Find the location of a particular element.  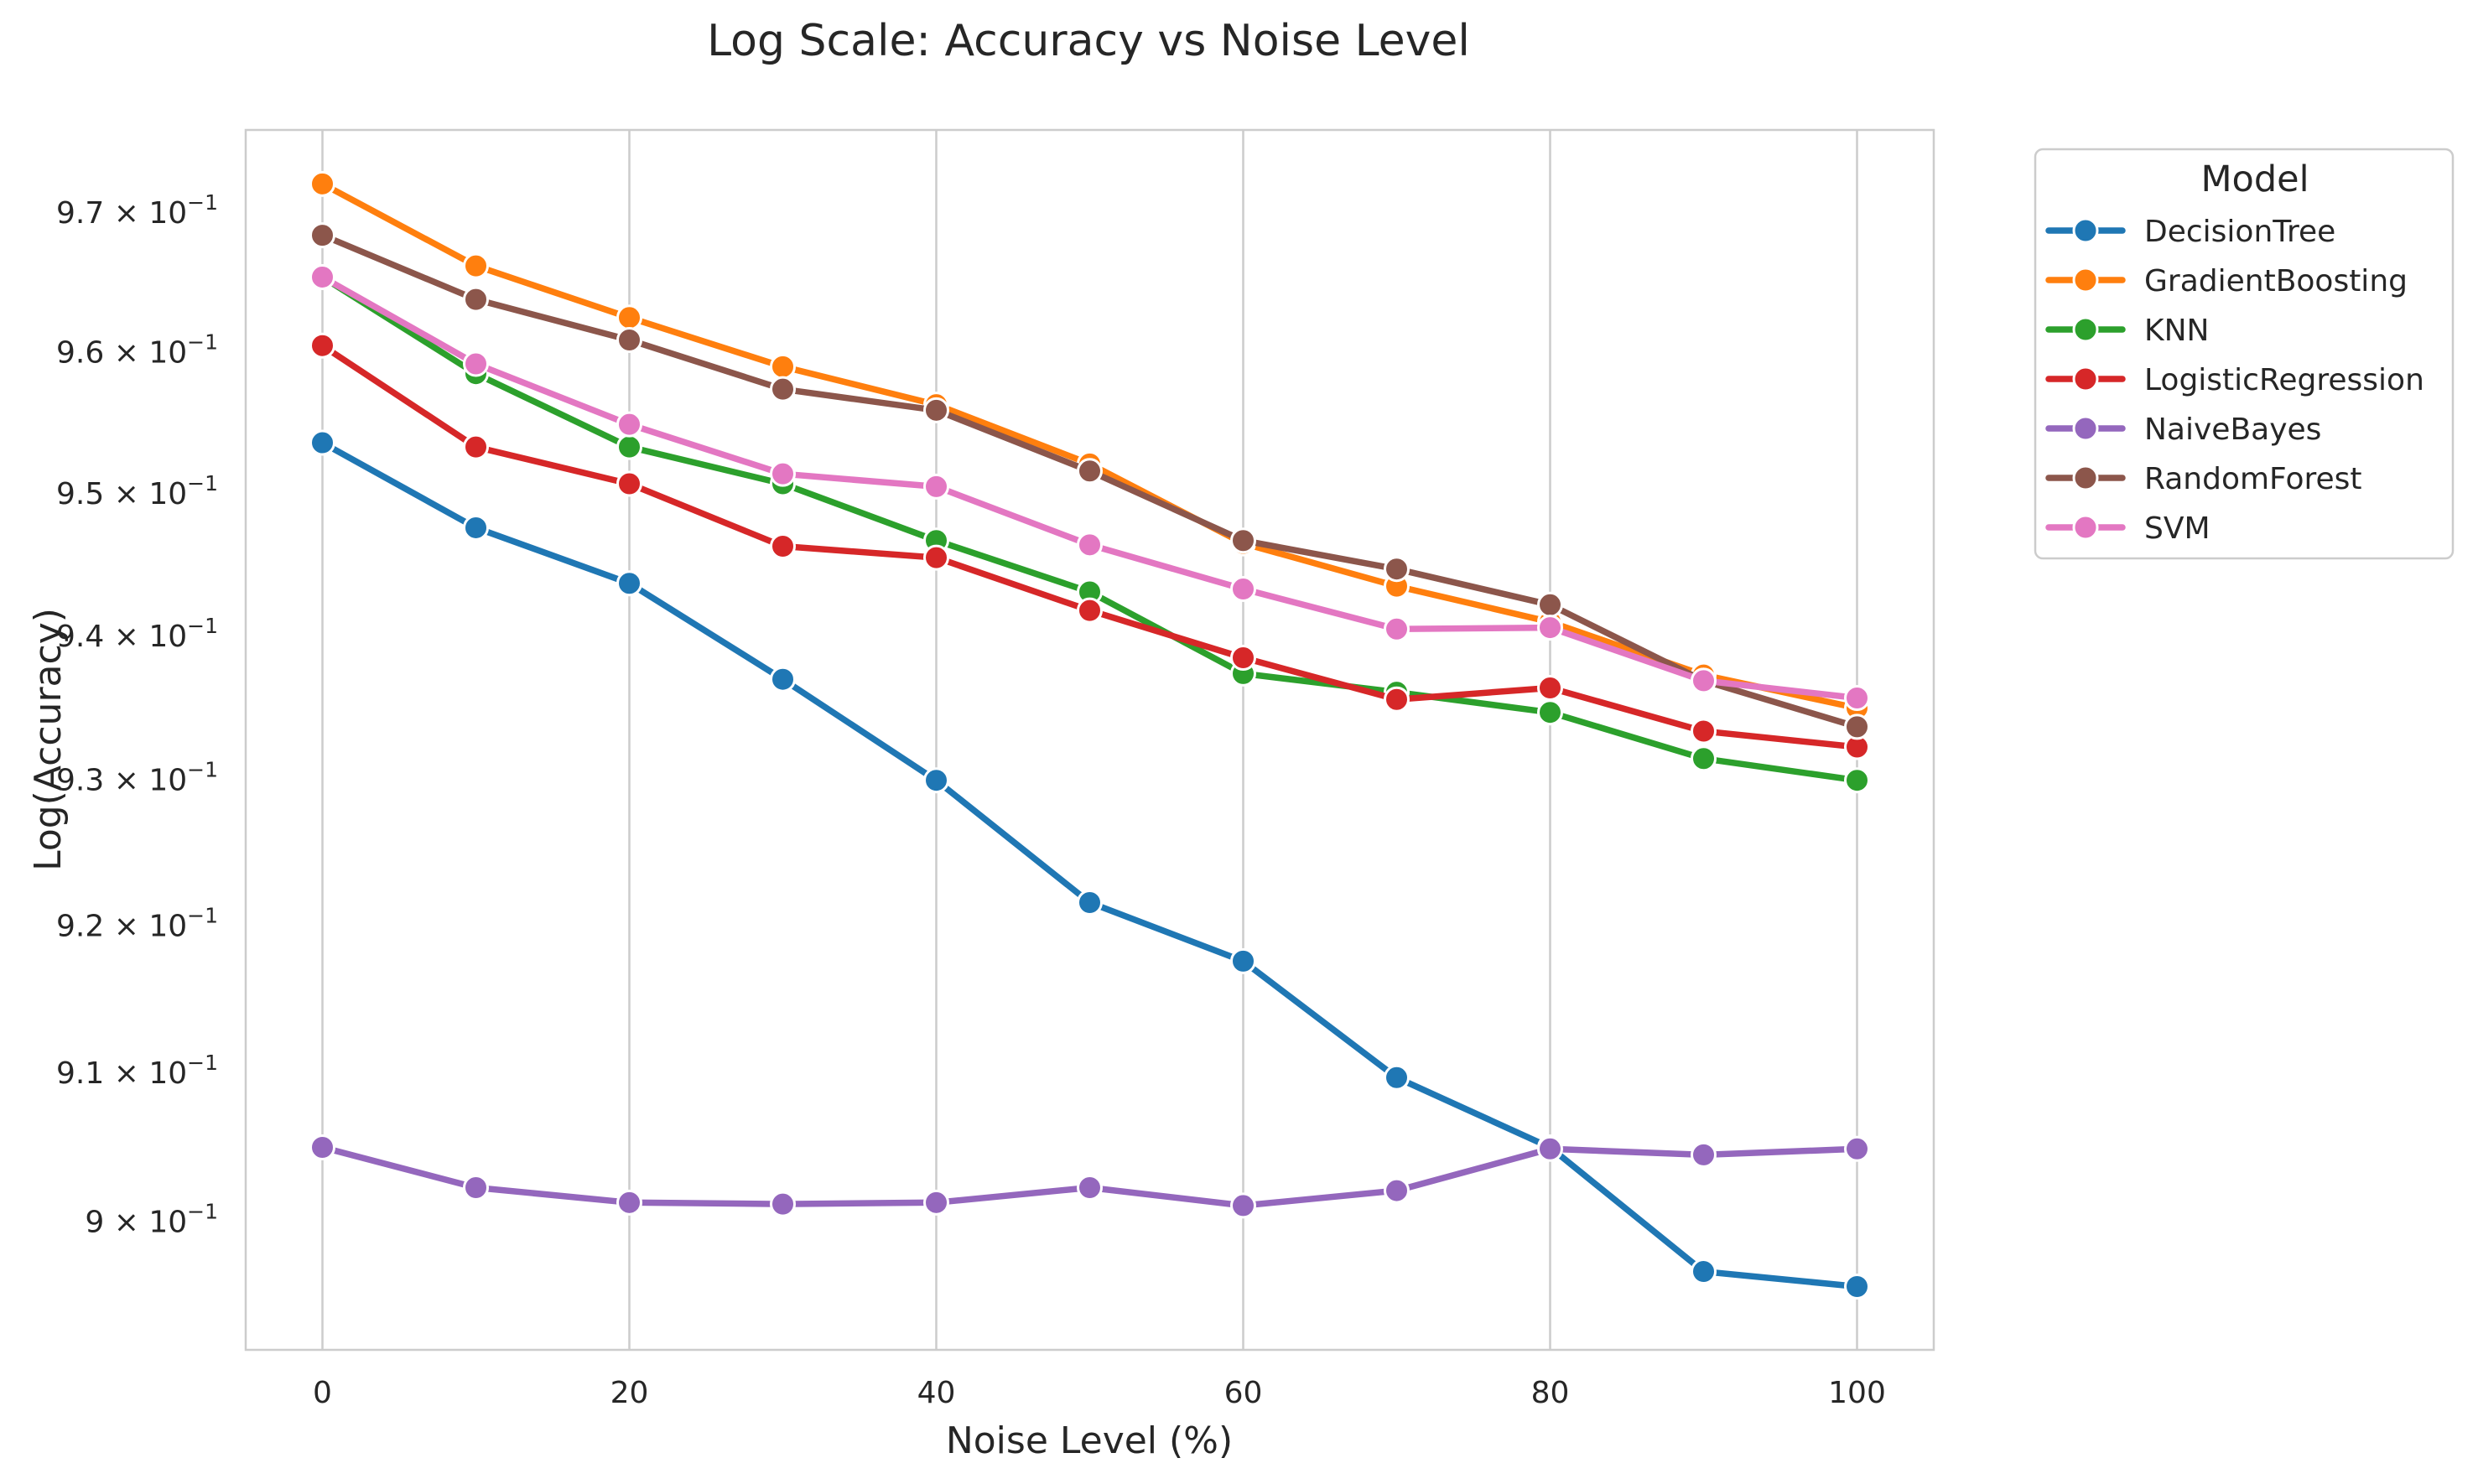

y-tick-label: 9.5 × 10⁻¹ is located at coordinates (137, 491).